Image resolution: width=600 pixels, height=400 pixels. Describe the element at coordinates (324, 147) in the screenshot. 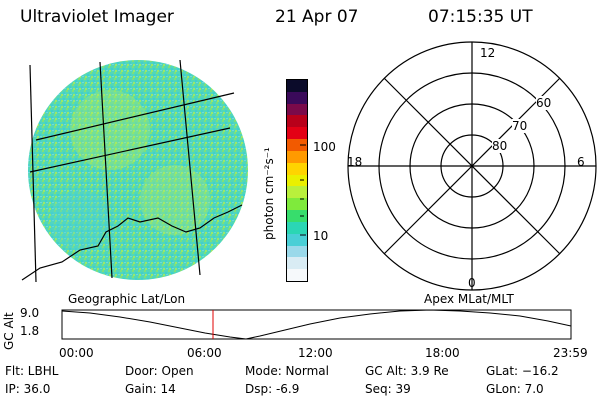

I see `colorbar-tick-100: 100` at that location.